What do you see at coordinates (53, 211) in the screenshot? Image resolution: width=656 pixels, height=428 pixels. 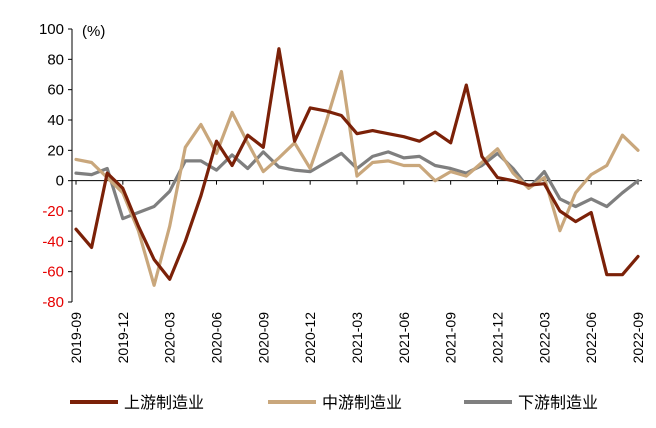 I see `y-tick-label: -20` at bounding box center [53, 211].